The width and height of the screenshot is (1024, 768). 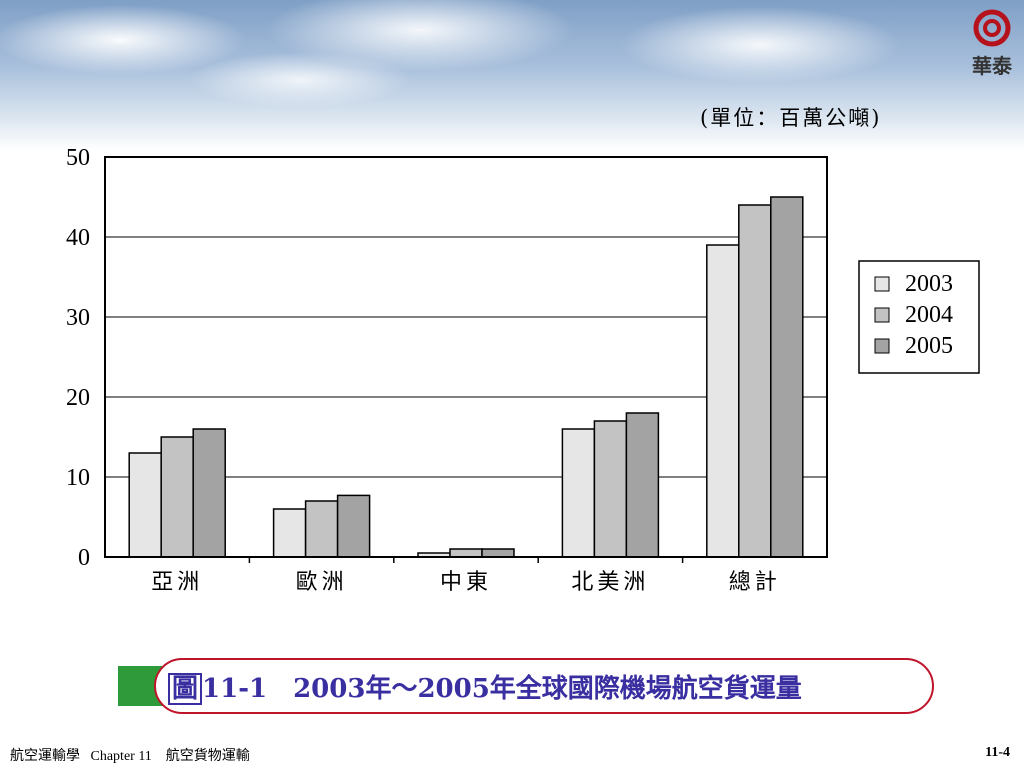 I want to click on unit-label: (單位：百萬公噸), so click(x=791, y=118).